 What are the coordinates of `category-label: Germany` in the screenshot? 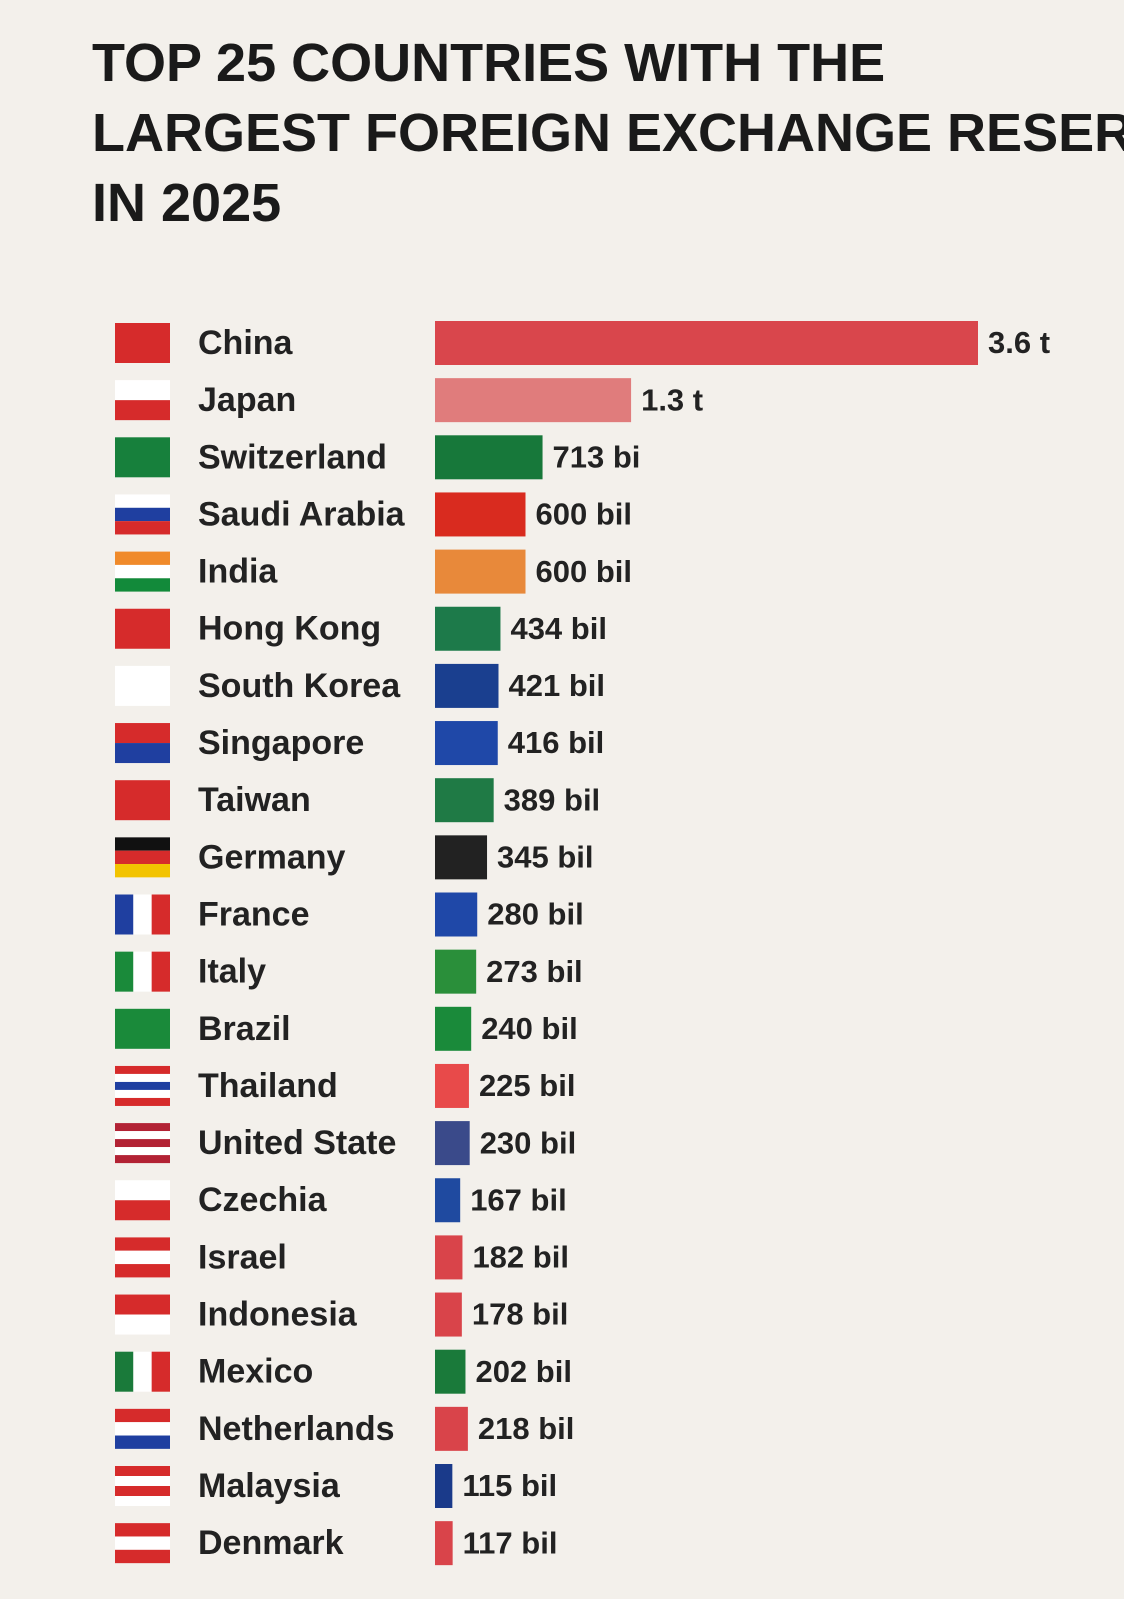 It's located at (271, 857).